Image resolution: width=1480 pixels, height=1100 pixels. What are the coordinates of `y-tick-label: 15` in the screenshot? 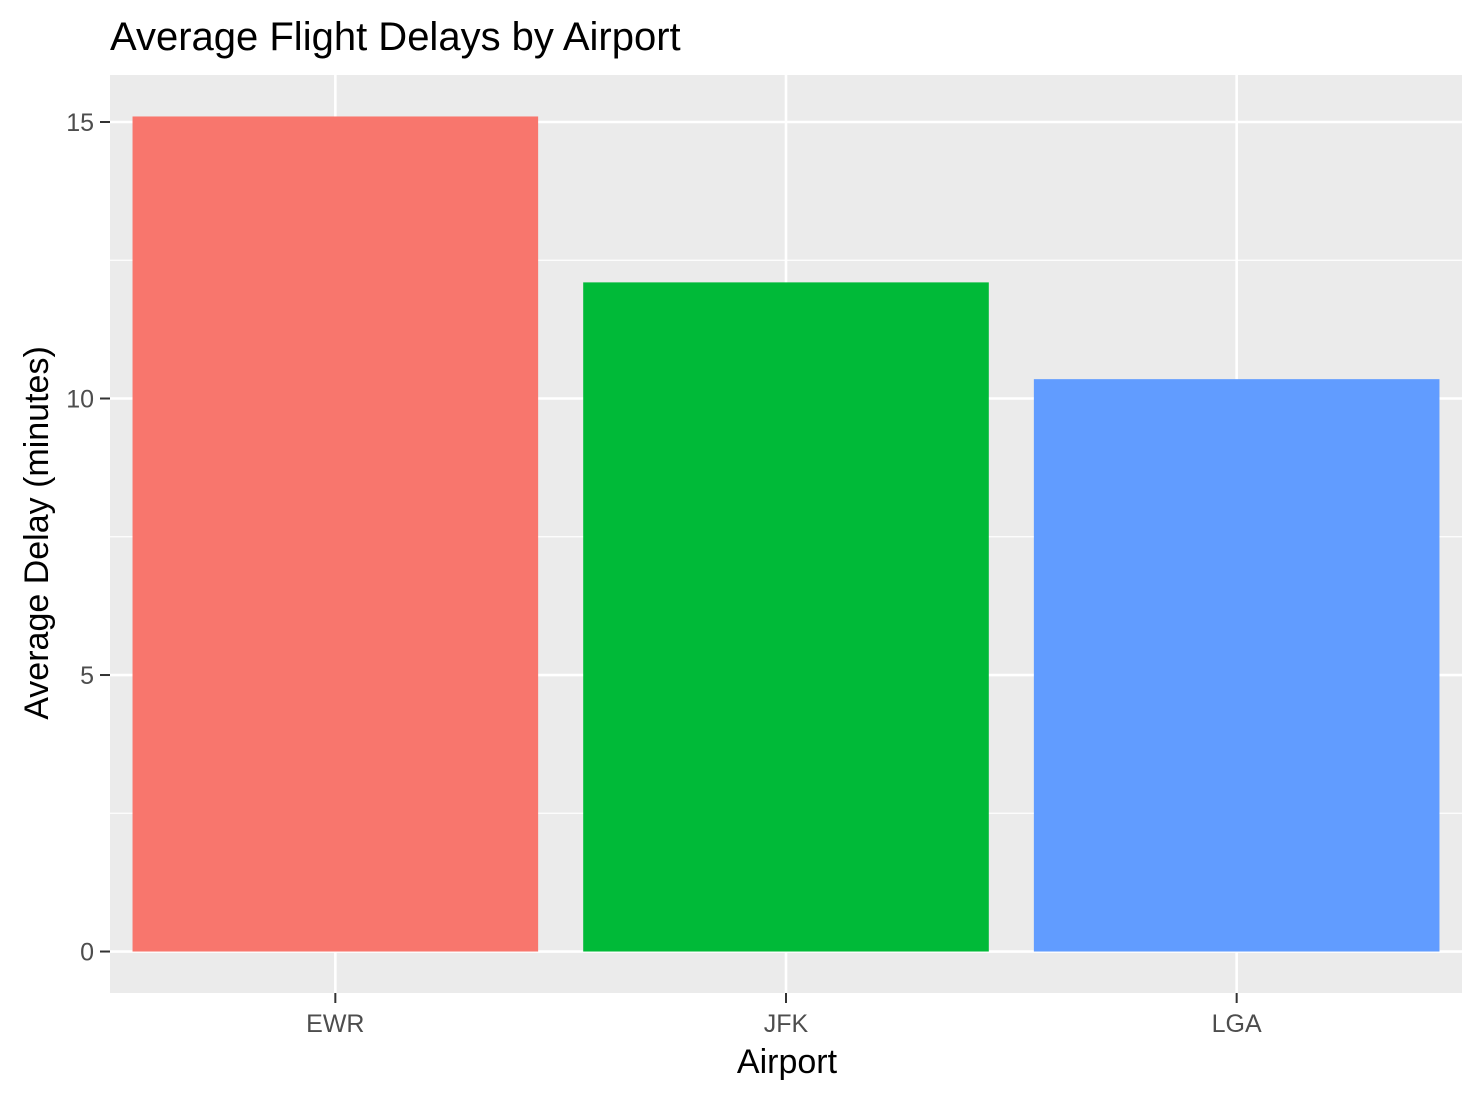 It's located at (80, 123).